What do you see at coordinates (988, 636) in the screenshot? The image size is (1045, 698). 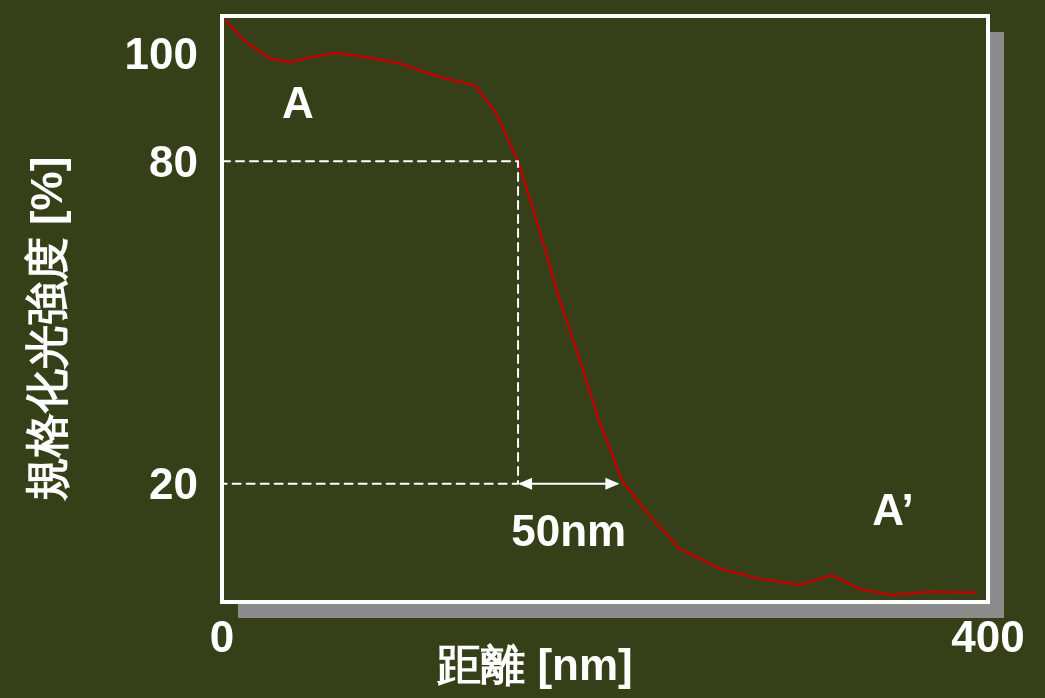 I see `x-tick-label: 400` at bounding box center [988, 636].